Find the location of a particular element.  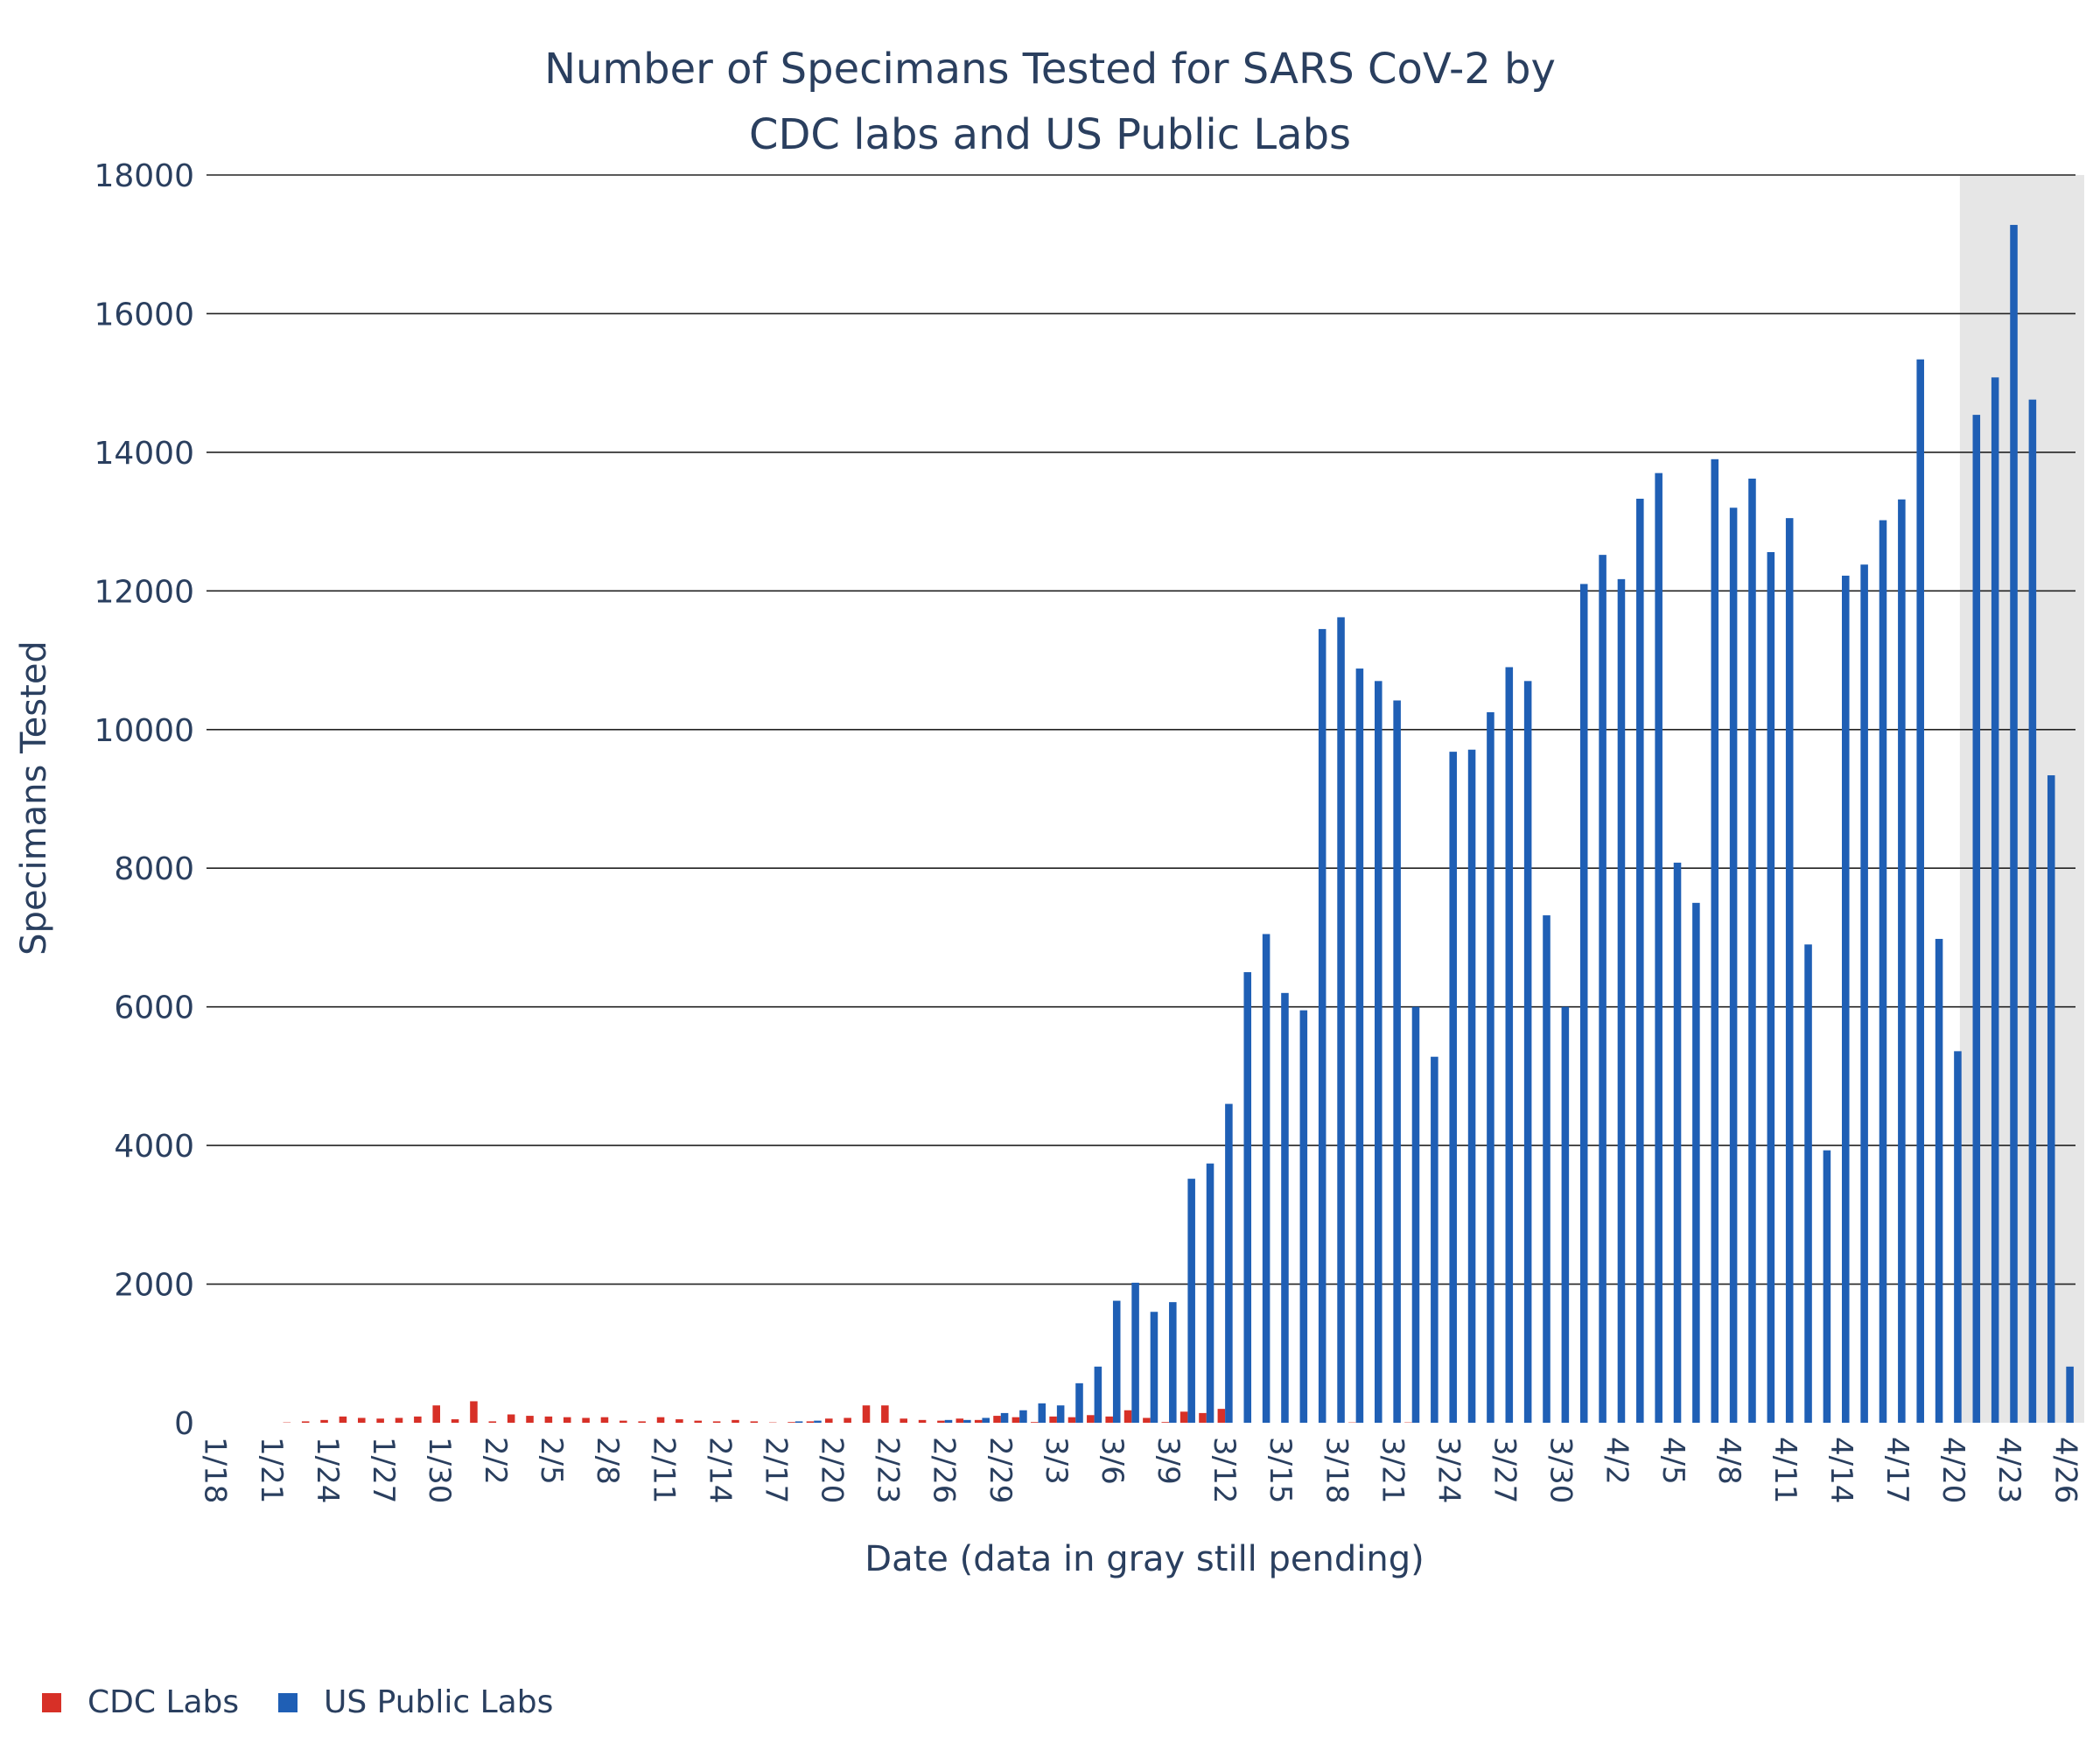

x-tick-label: 4/23 is located at coordinates (2009, 1470).